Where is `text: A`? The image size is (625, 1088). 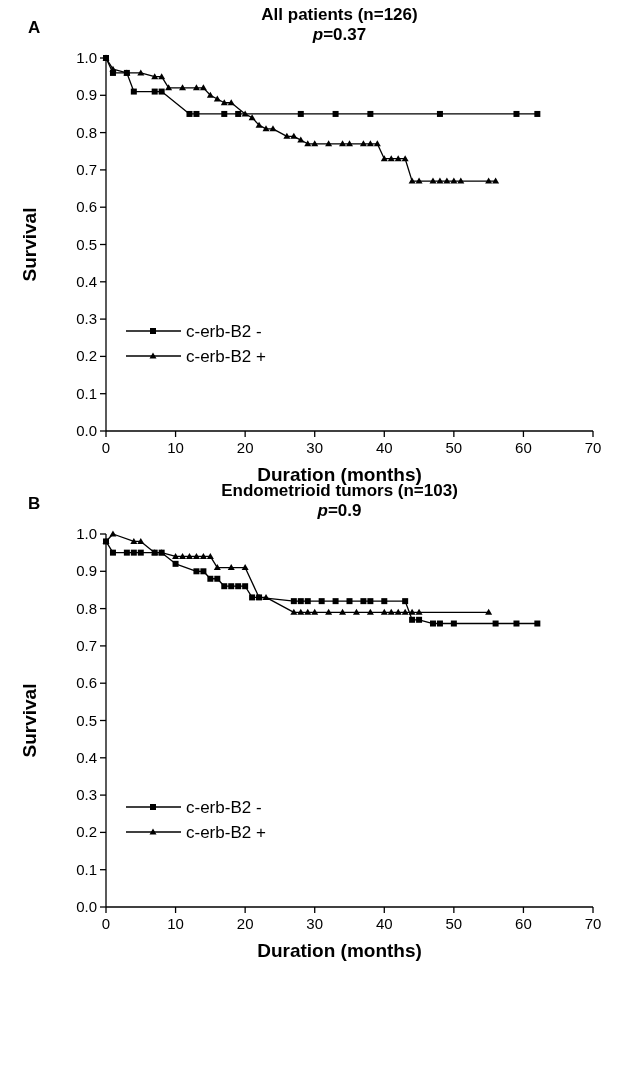
text: A is located at coordinates (34, 27).